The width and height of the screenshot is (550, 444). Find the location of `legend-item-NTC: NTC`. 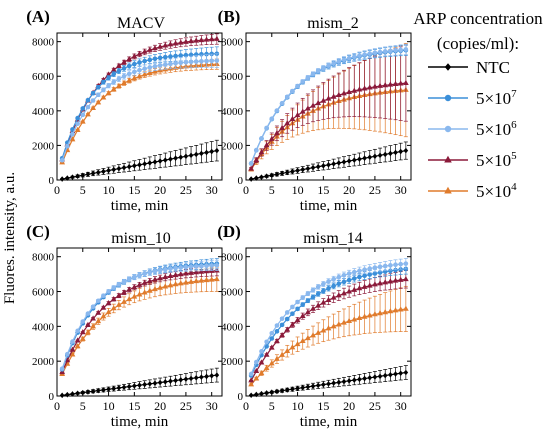

legend-item-NTC: NTC is located at coordinates (469, 67).